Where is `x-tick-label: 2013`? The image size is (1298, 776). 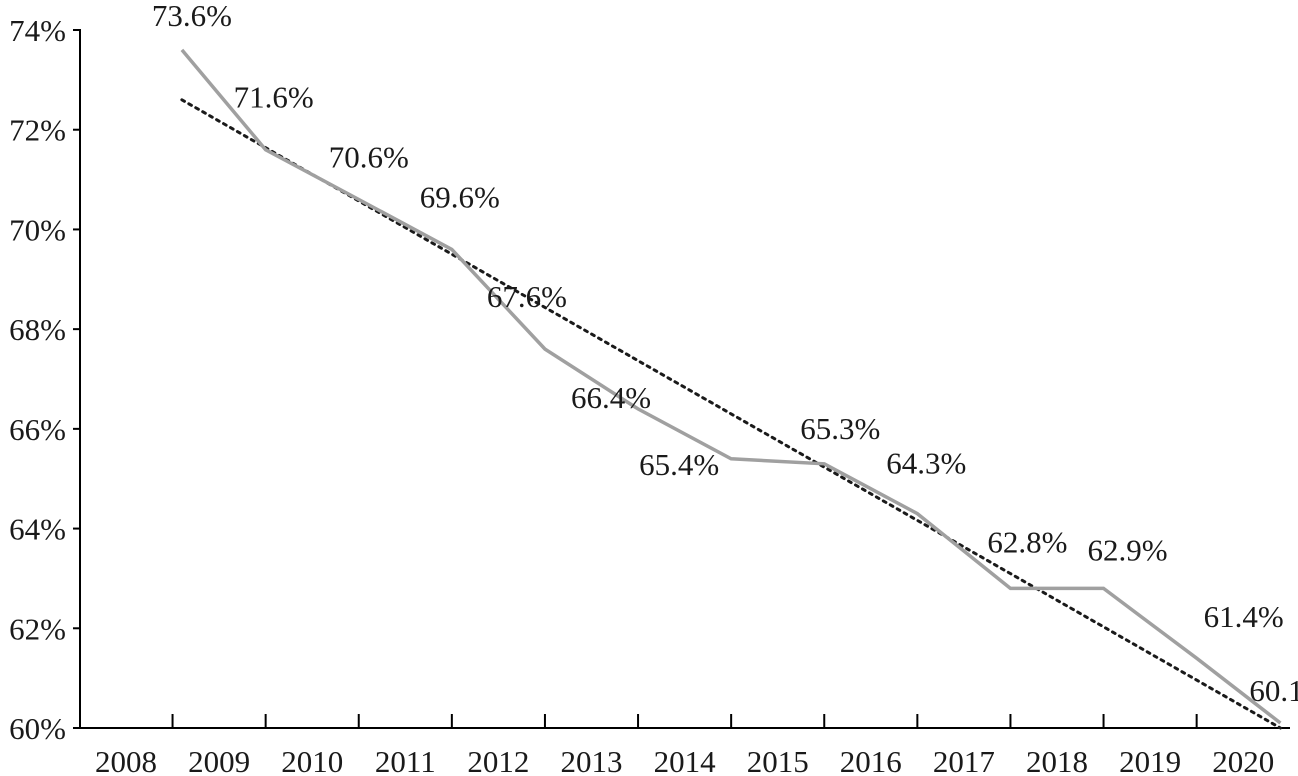
x-tick-label: 2013 is located at coordinates (592, 760).